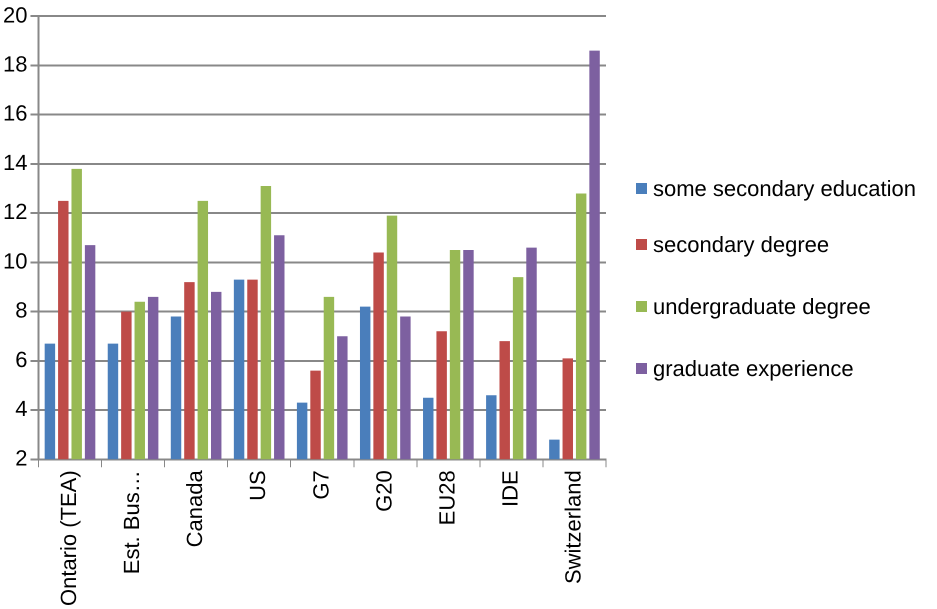  What do you see at coordinates (15, 113) in the screenshot?
I see `y-tick-label: 16` at bounding box center [15, 113].